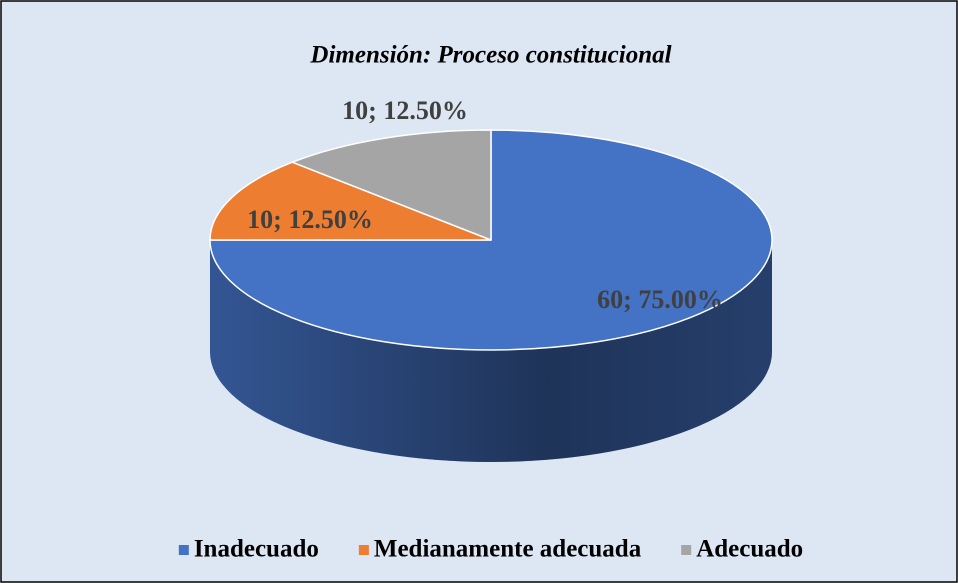 This screenshot has height=583, width=958. Describe the element at coordinates (256, 549) in the screenshot. I see `legend-label: Inadecuado` at that location.